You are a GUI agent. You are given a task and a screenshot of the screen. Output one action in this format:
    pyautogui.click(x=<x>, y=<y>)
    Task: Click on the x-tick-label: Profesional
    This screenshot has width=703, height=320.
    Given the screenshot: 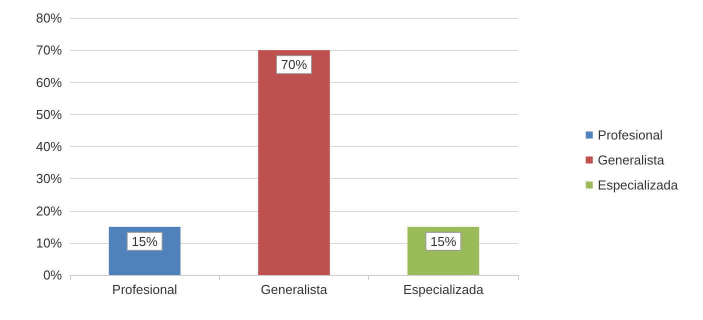 What is the action you would take?
    pyautogui.click(x=145, y=289)
    